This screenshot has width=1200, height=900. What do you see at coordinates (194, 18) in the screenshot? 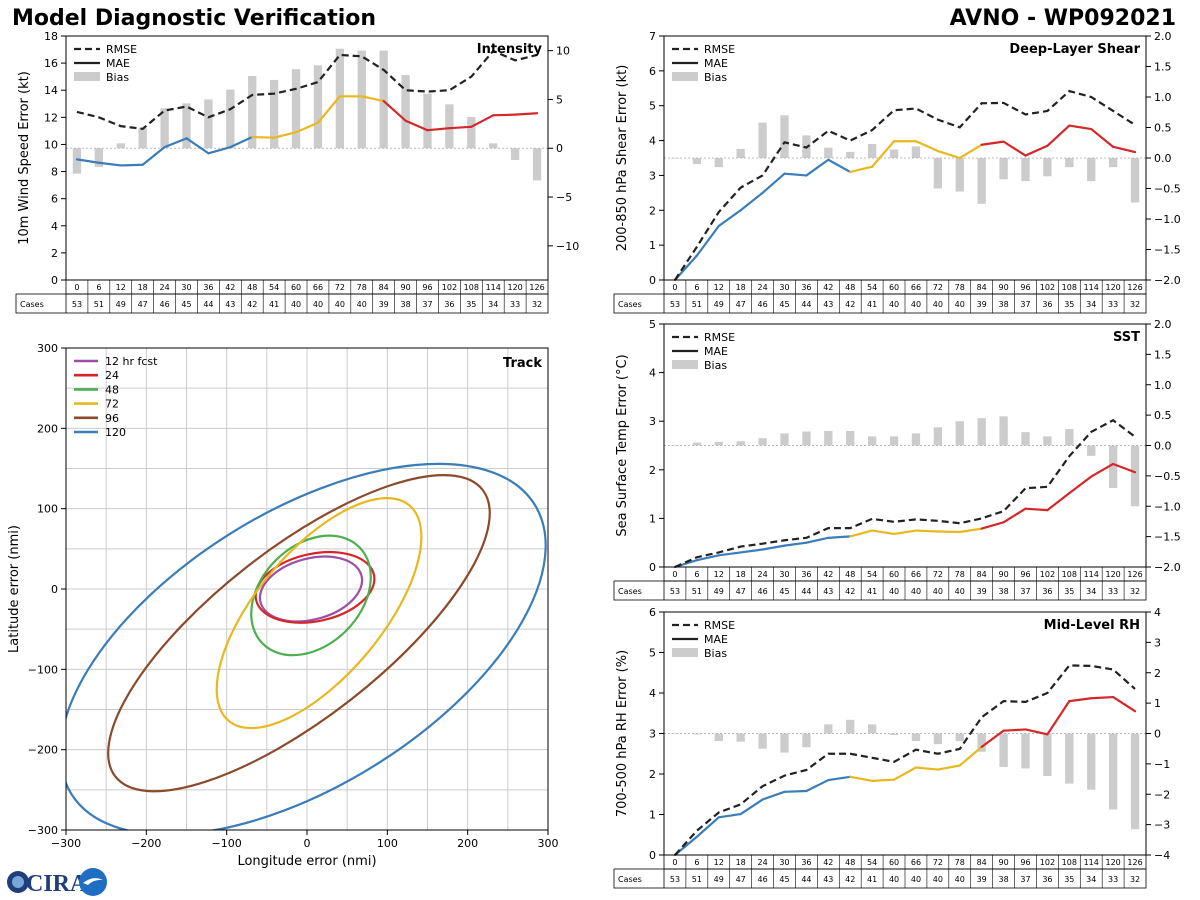
I see `page-title: Model Diagnostic Verification` at bounding box center [194, 18].